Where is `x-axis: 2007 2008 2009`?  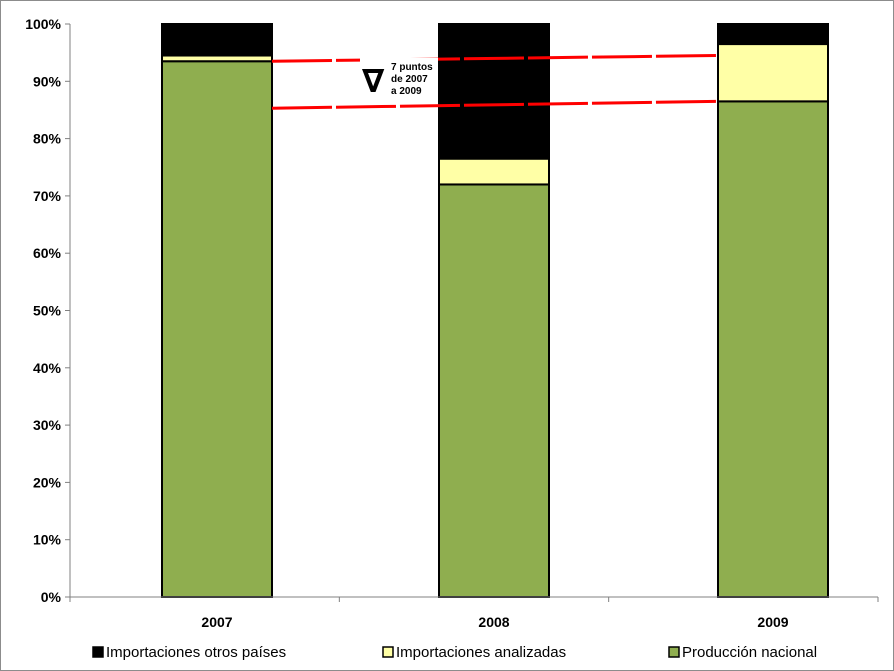 x-axis: 2007 2008 2009 is located at coordinates (474, 613).